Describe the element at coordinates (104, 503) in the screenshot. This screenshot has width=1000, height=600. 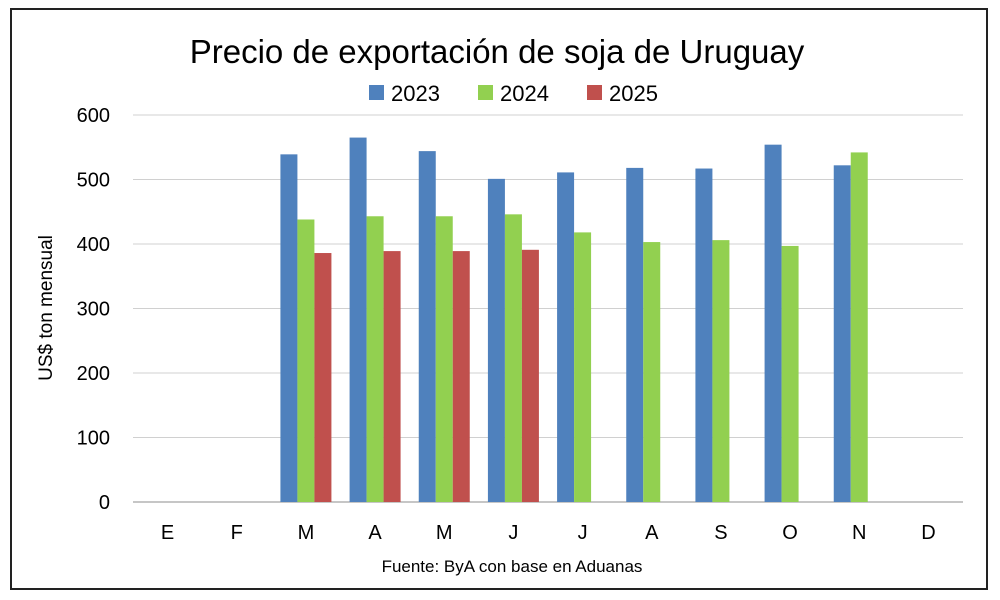
I see `y-tick-label: 0` at that location.